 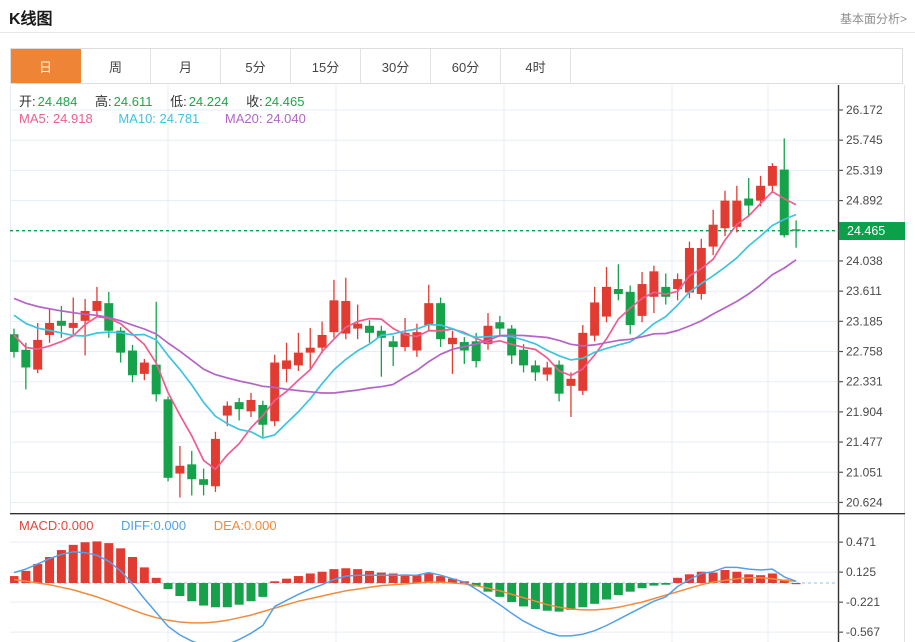 What do you see at coordinates (873, 19) in the screenshot?
I see `fundamental-analysis-link: 基本面分析>` at bounding box center [873, 19].